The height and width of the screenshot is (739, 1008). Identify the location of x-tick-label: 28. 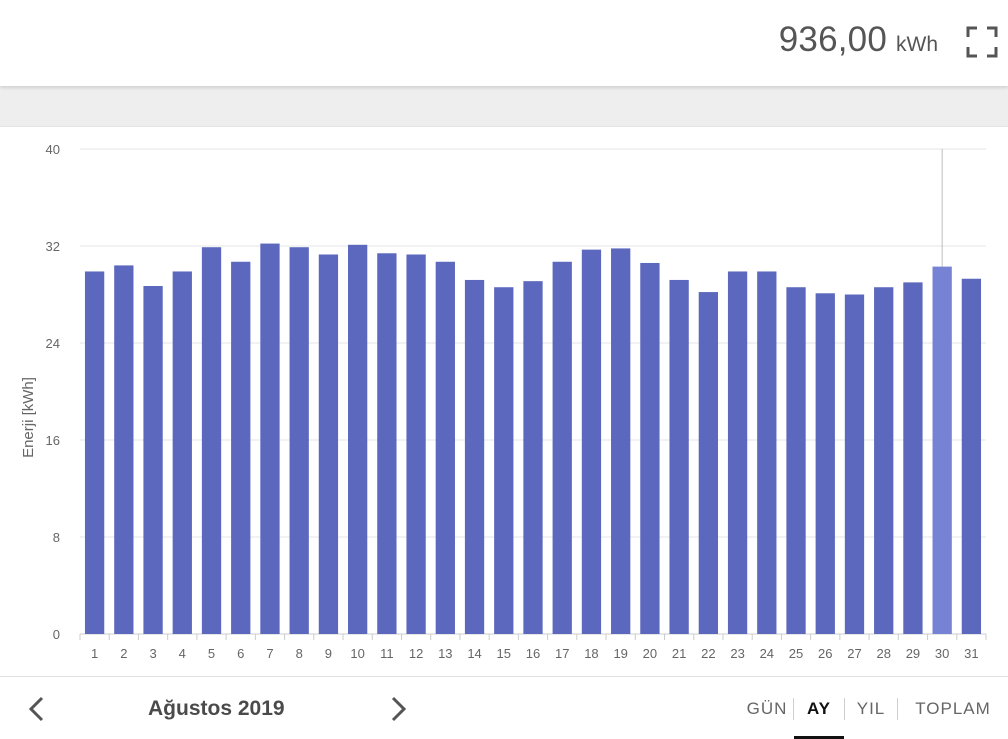
(883, 653).